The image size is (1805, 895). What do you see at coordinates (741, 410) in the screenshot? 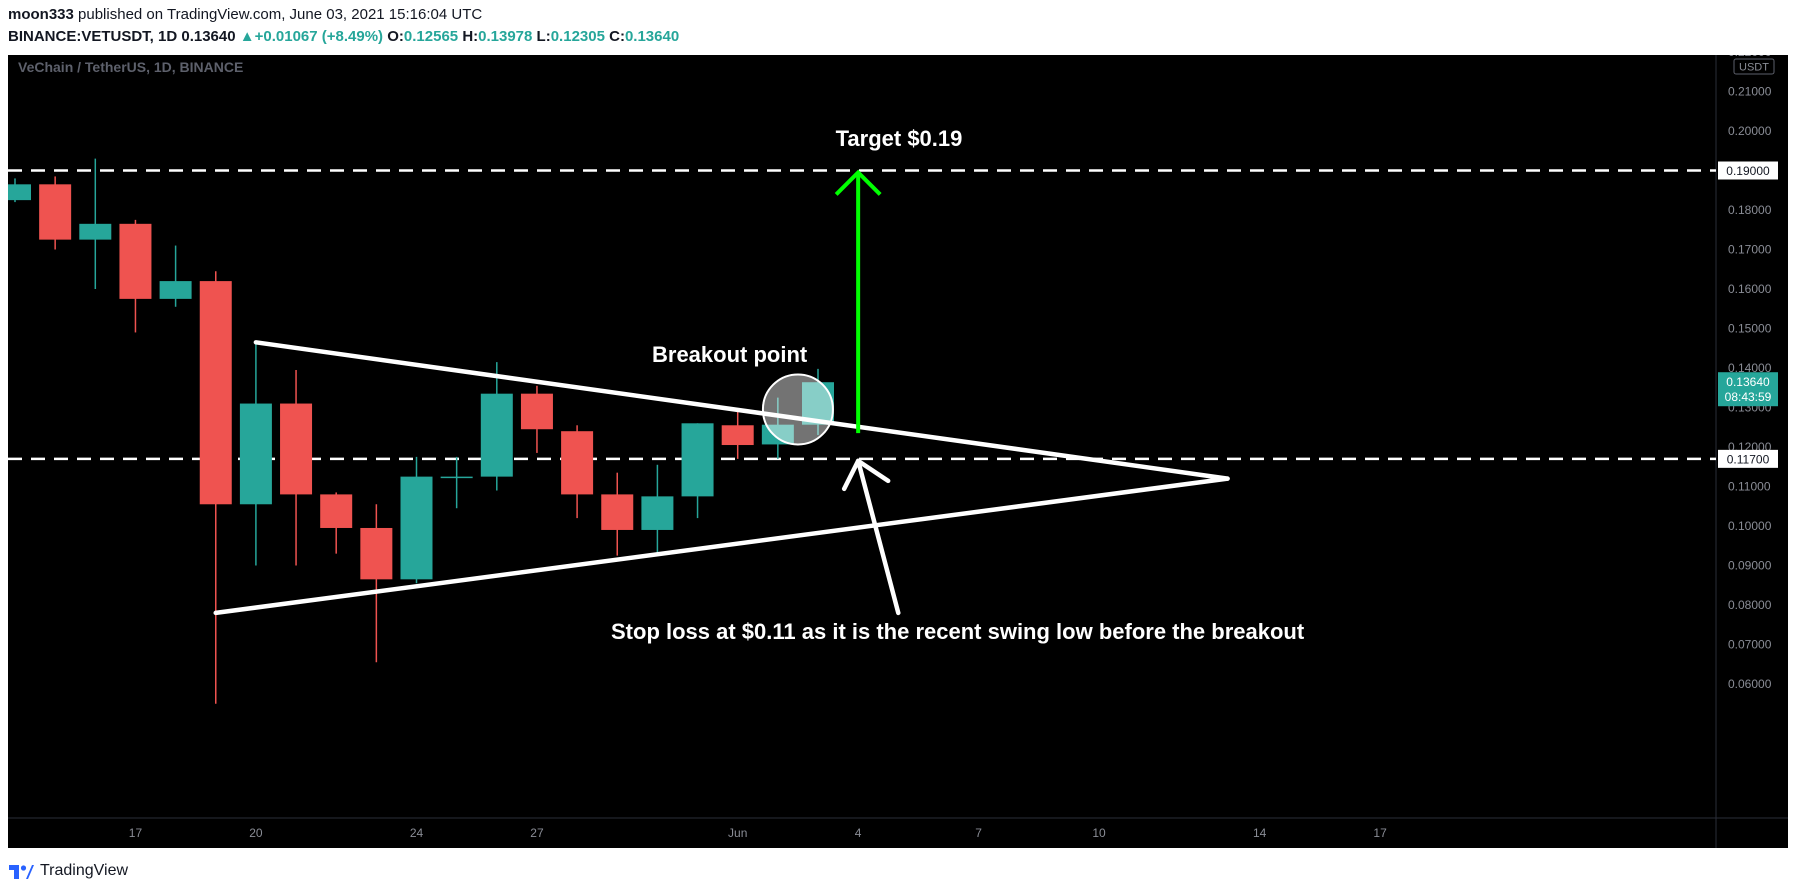
I see `triangle-upper-trendline` at bounding box center [741, 410].